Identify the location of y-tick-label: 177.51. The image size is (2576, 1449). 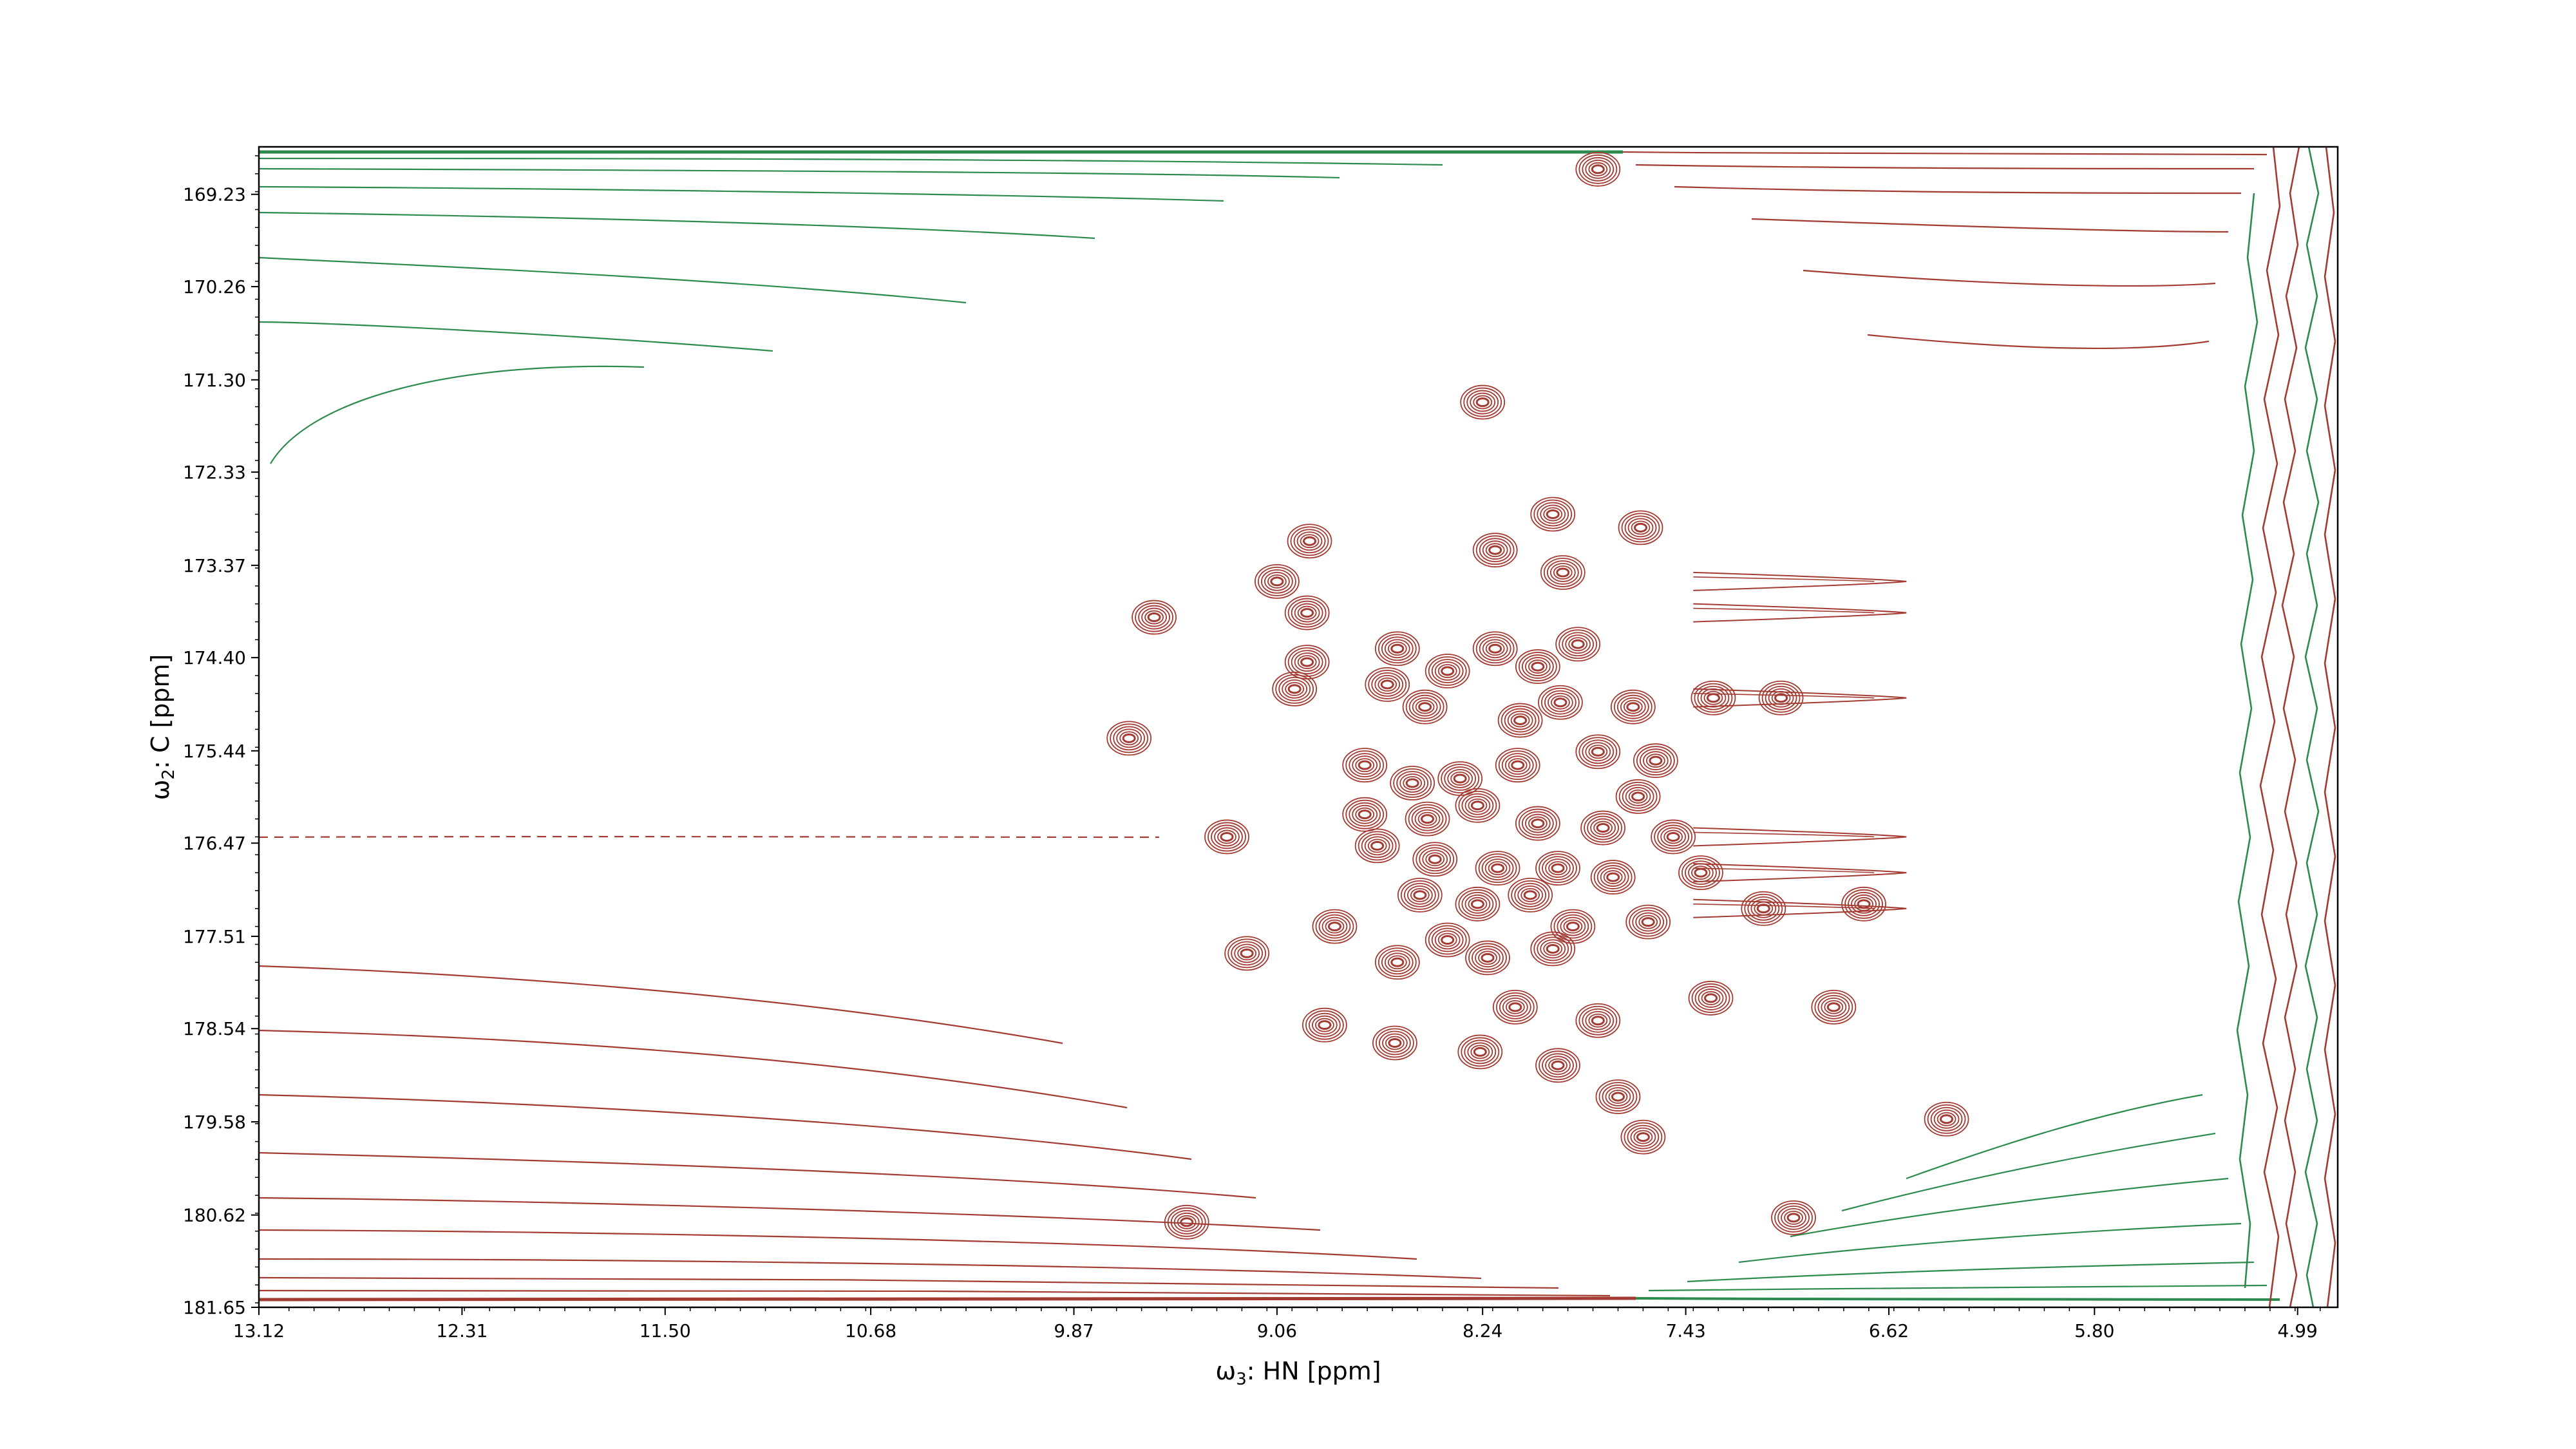
(215, 937).